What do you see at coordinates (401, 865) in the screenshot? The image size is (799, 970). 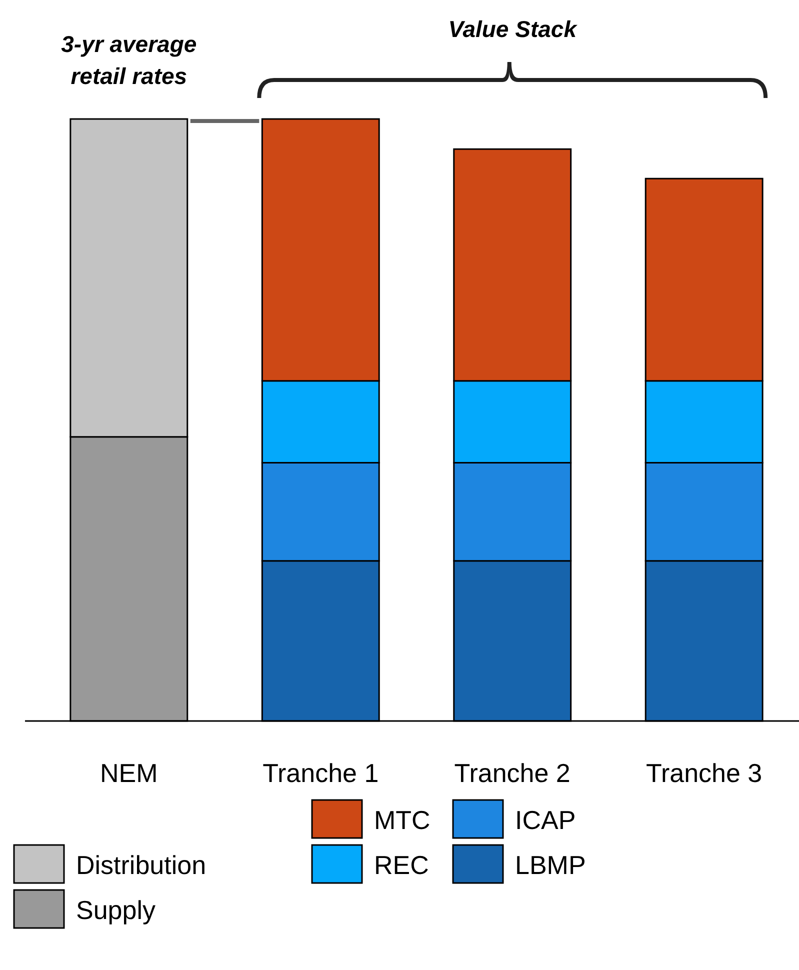 I see `legend-label: REC` at bounding box center [401, 865].